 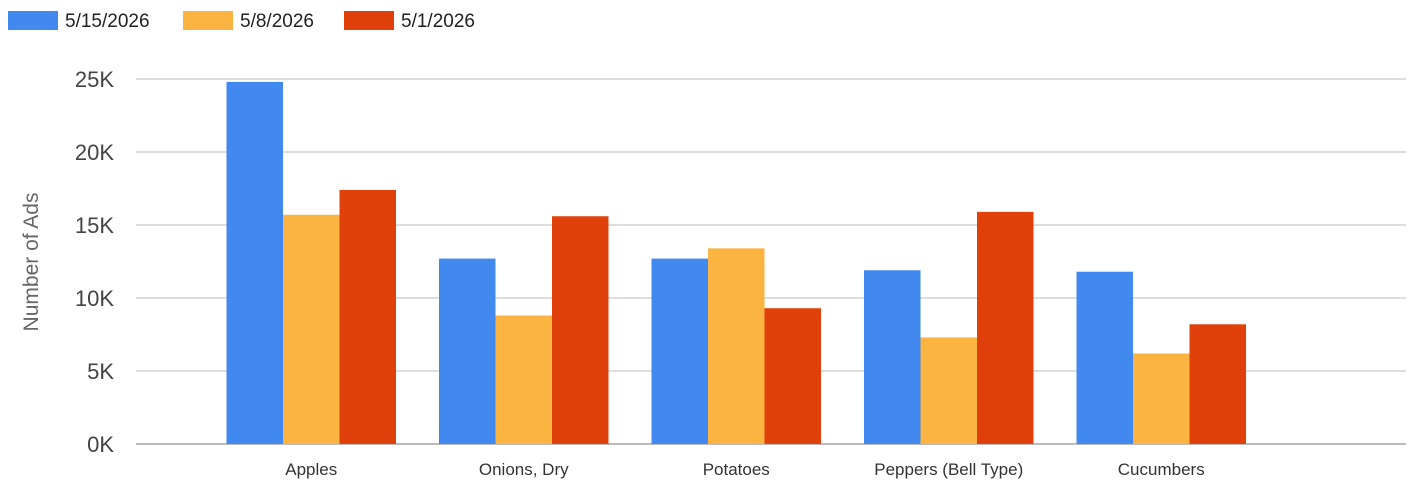 I want to click on legend-label-1: 5/8/2026, so click(x=277, y=21).